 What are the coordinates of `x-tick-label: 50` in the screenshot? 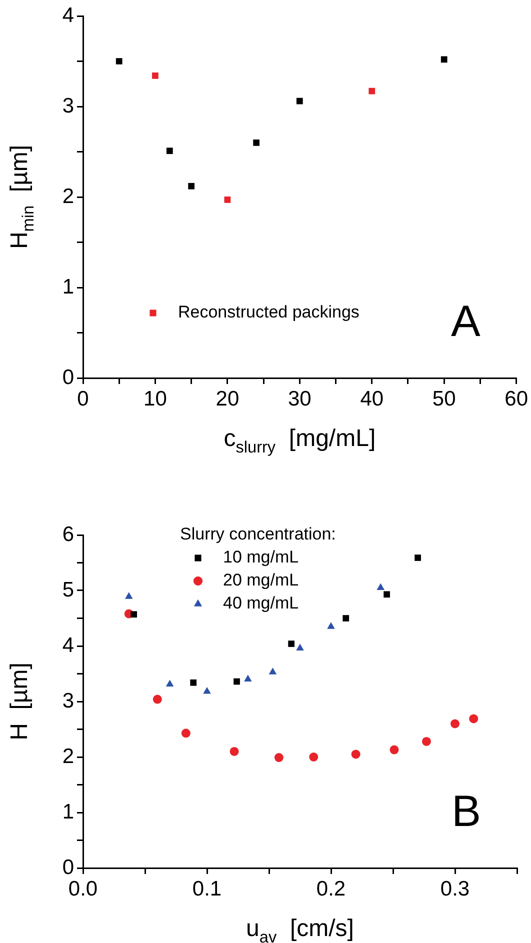 It's located at (444, 398).